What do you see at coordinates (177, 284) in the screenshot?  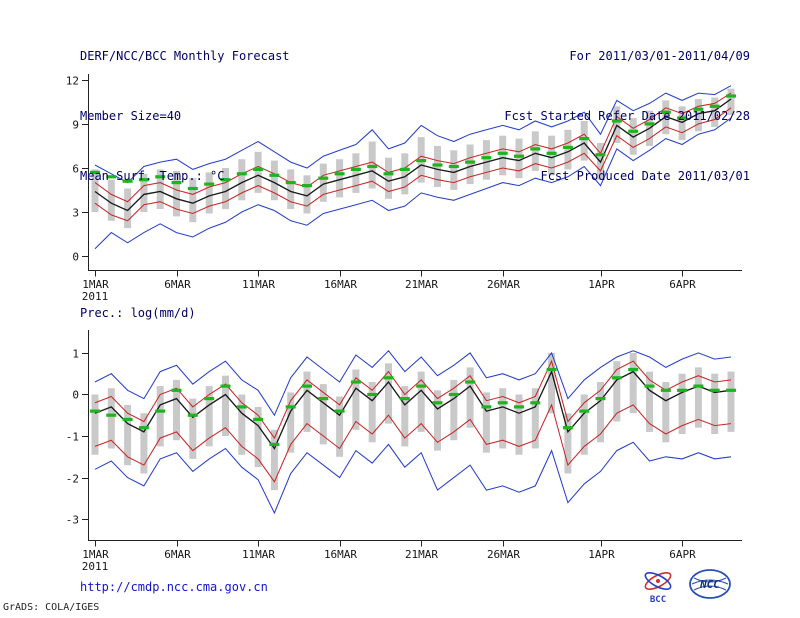 I see `temperature-x-tick-label: 6MAR` at bounding box center [177, 284].